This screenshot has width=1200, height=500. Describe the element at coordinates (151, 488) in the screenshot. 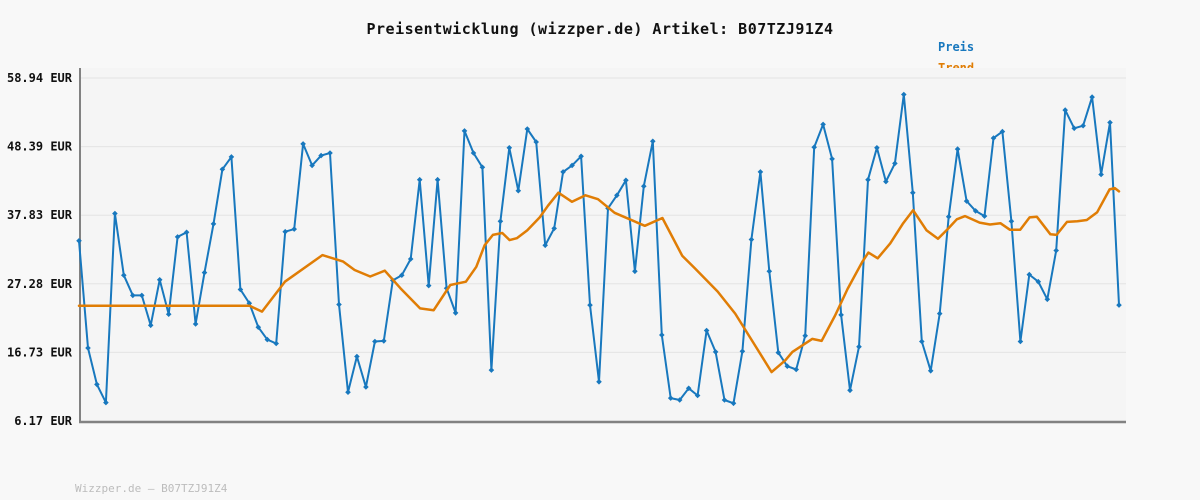

I see `footer-watermark: Wizzper.de – B07TZJ91Z4` at that location.